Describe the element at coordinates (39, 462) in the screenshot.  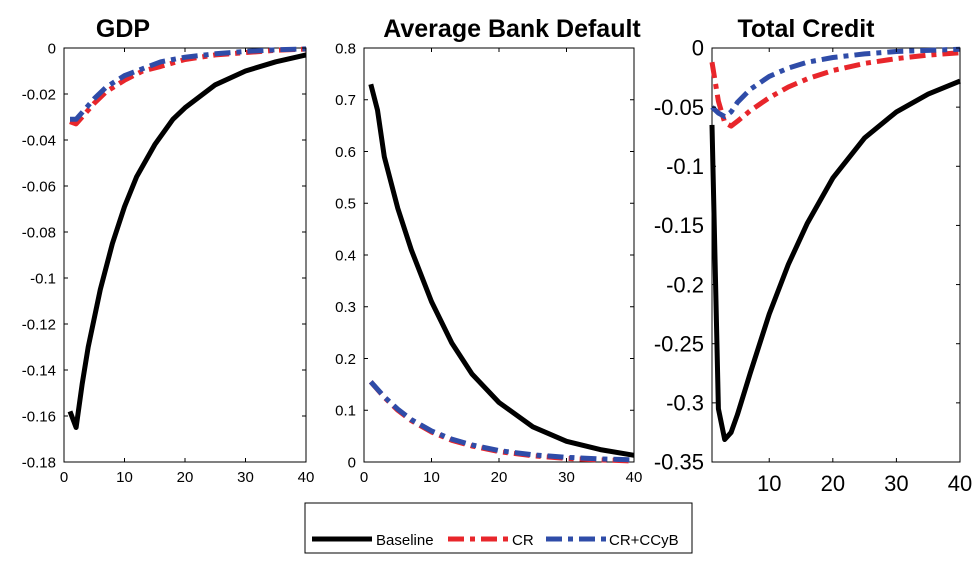
I see `y-tick-label: -0.18` at that location.